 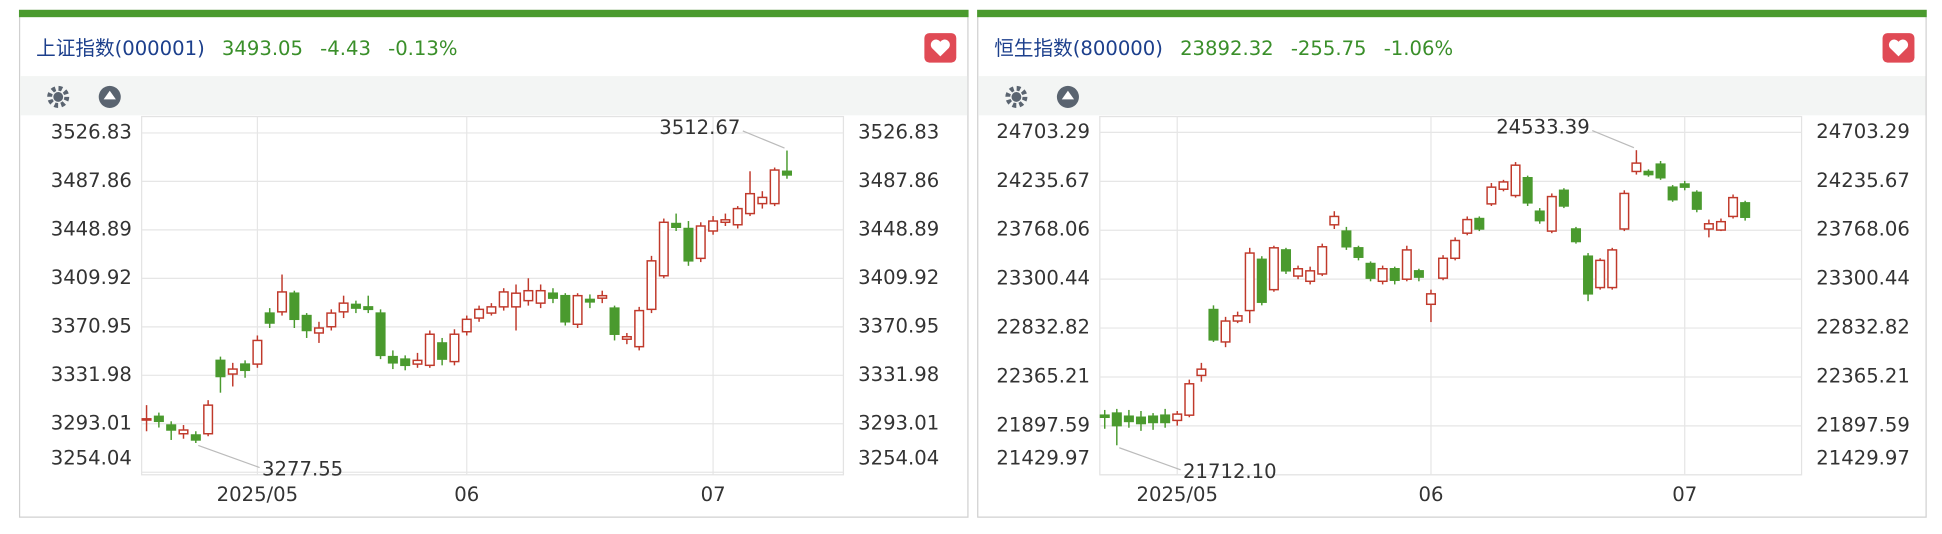 What do you see at coordinates (91, 131) in the screenshot?
I see `y-tick-label: 3526.83` at bounding box center [91, 131].